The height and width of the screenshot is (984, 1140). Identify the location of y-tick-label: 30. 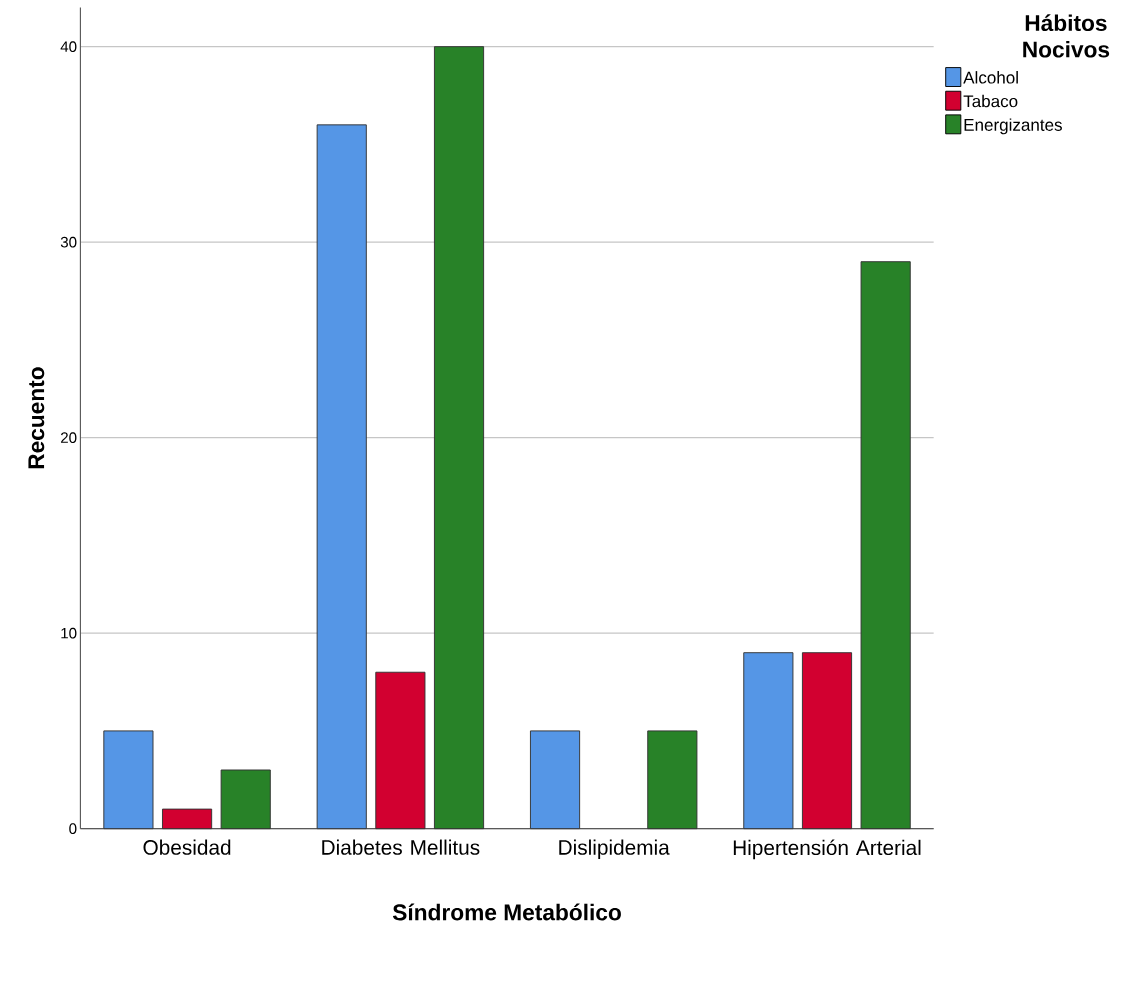
(68, 242).